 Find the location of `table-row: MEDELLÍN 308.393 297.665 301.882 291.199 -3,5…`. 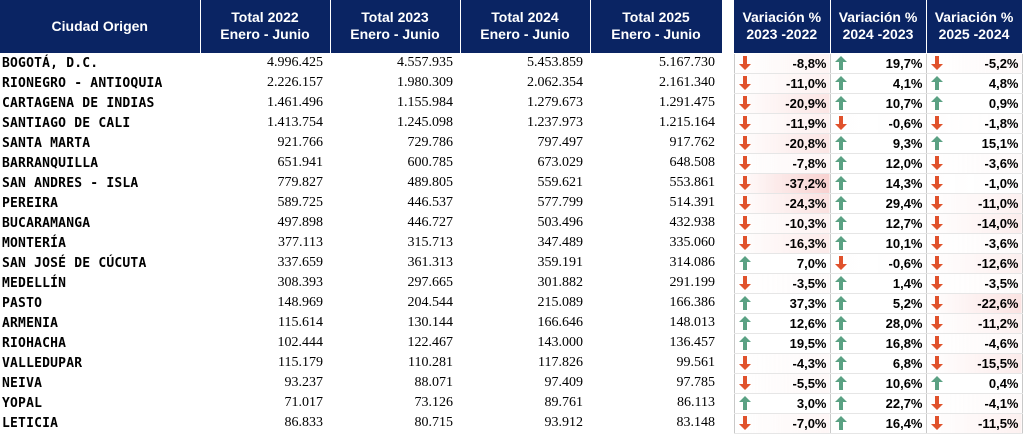

table-row: MEDELLÍN 308.393 297.665 301.882 291.199 -3,5… is located at coordinates (511, 283).